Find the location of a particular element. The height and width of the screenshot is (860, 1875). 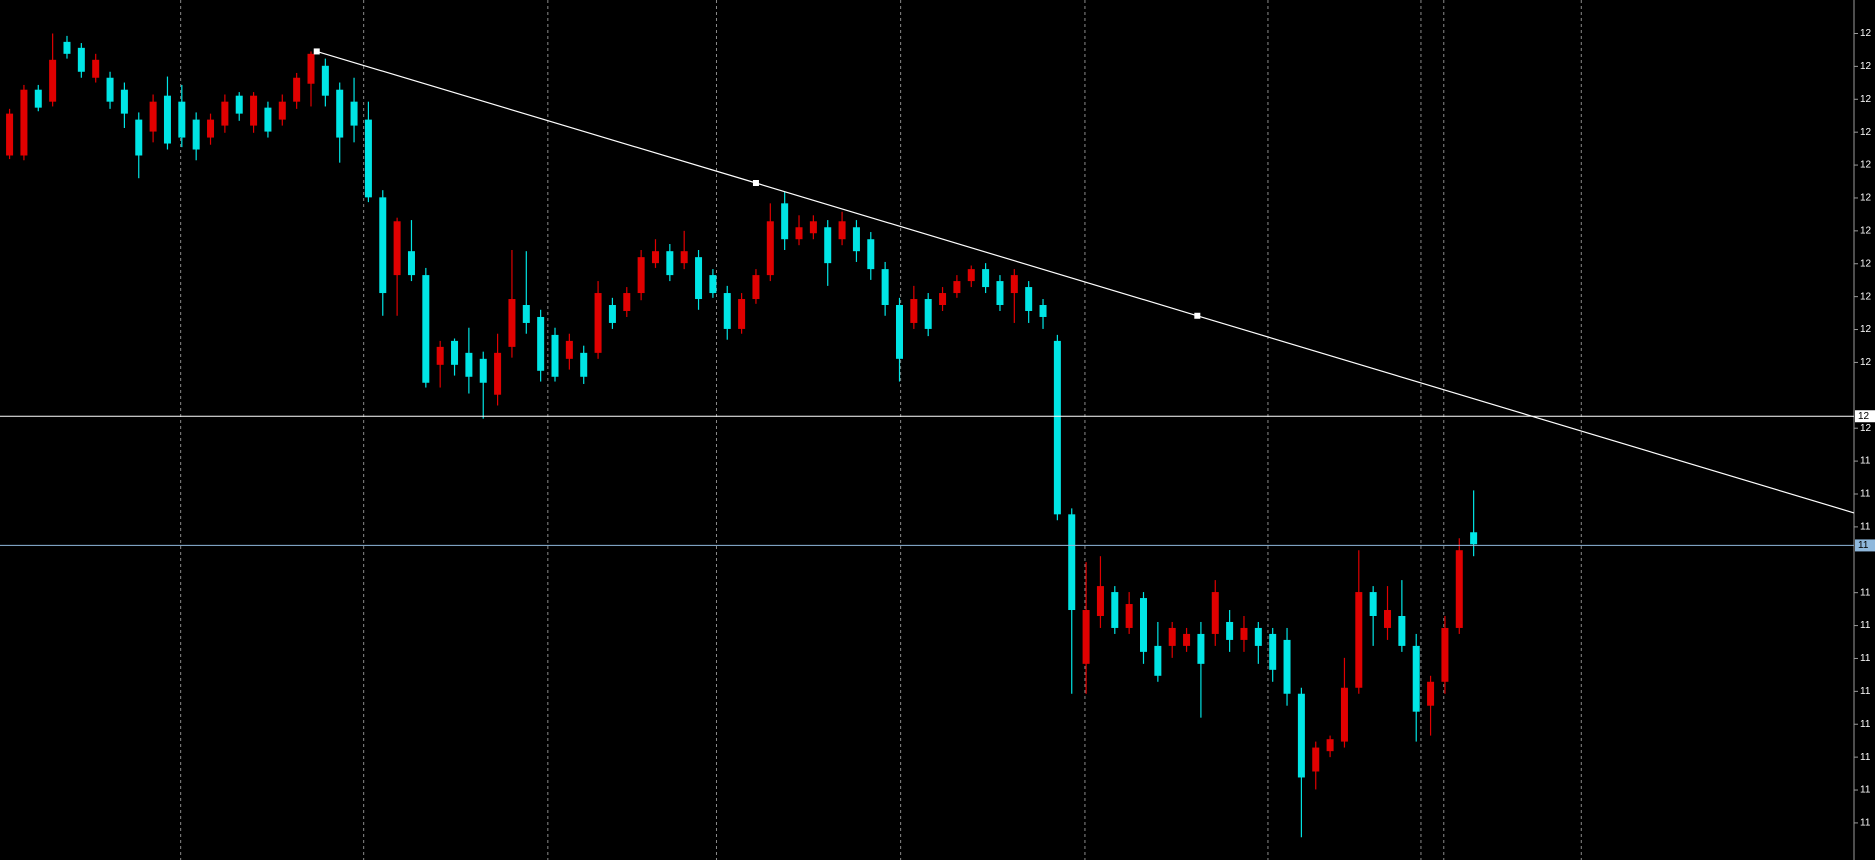

trendline-extension is located at coordinates (1526, 414).